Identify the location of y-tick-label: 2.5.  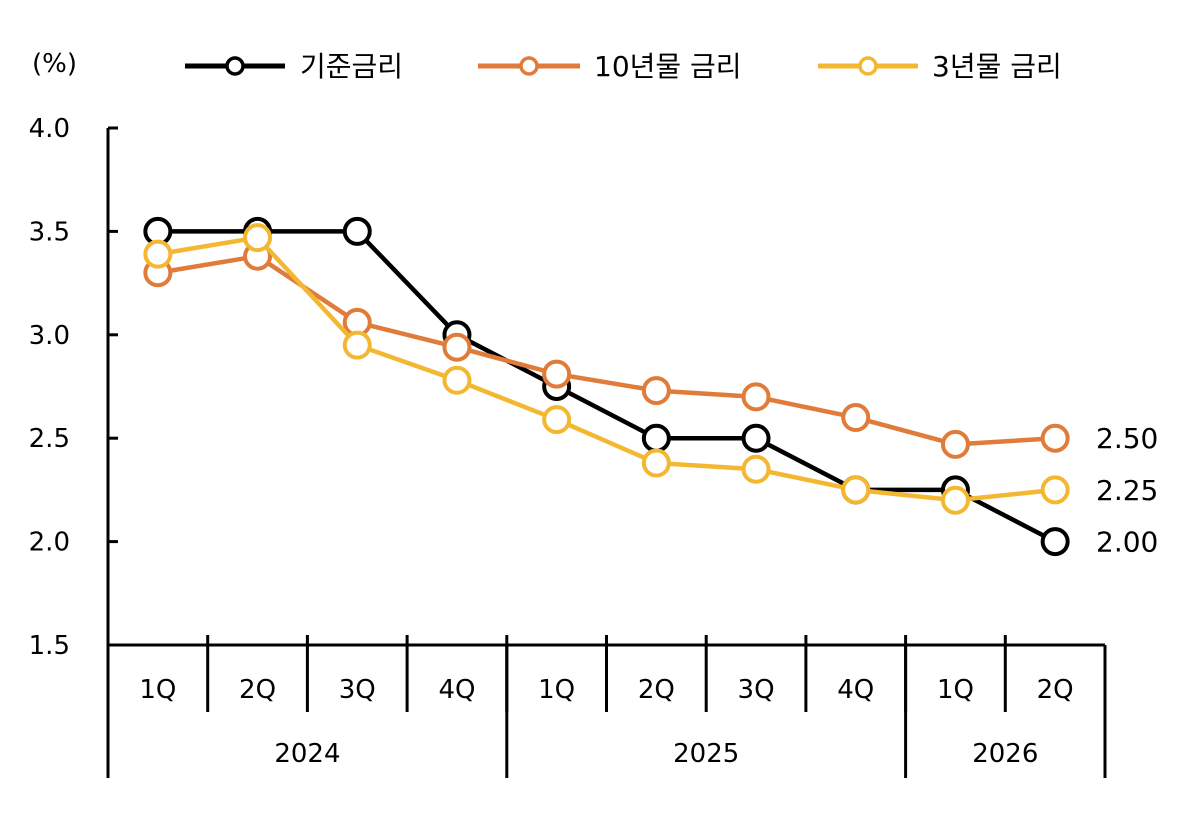
(49, 439).